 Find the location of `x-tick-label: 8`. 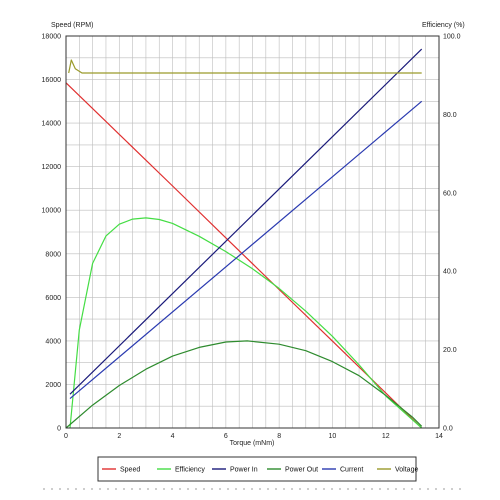

x-tick-label: 8 is located at coordinates (279, 436).